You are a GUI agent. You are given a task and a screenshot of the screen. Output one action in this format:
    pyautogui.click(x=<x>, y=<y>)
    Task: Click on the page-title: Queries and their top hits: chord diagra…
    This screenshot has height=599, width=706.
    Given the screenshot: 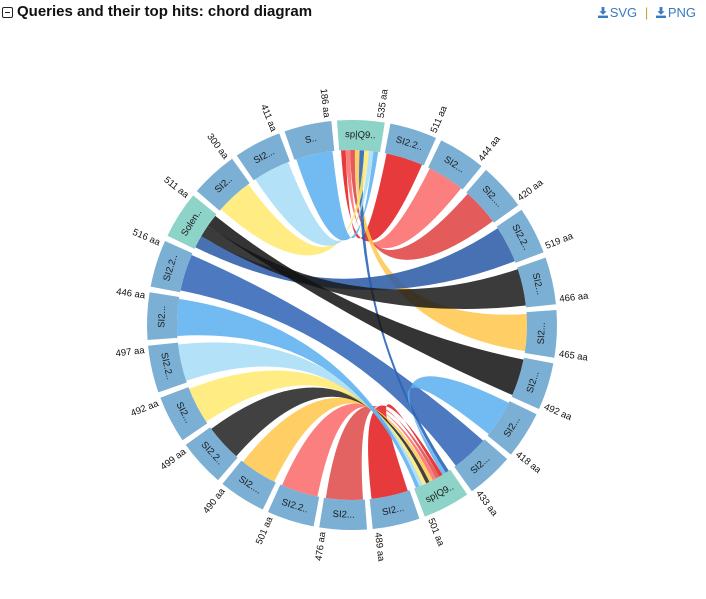 What is the action you would take?
    pyautogui.click(x=165, y=11)
    